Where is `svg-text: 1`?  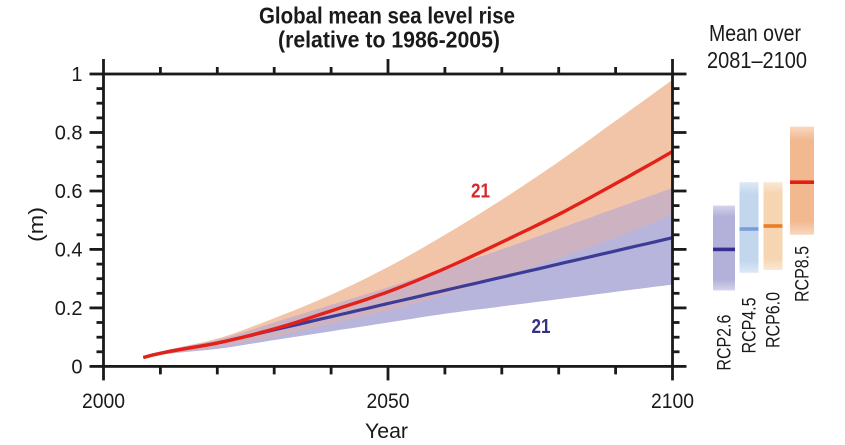
svg-text: 1 is located at coordinates (76, 75).